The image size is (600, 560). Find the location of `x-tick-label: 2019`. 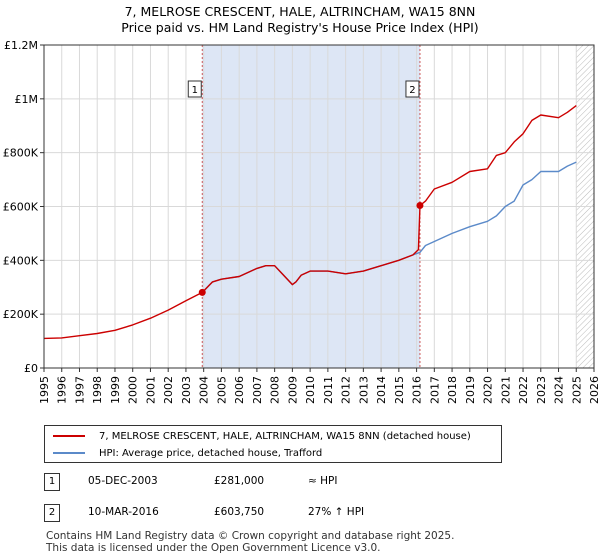

x-tick-label: 2019 is located at coordinates (470, 390).